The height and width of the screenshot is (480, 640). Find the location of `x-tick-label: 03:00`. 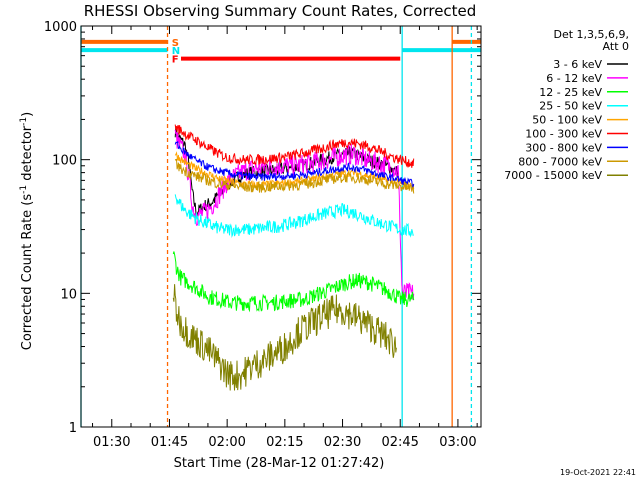

x-tick-label: 03:00 is located at coordinates (457, 442).